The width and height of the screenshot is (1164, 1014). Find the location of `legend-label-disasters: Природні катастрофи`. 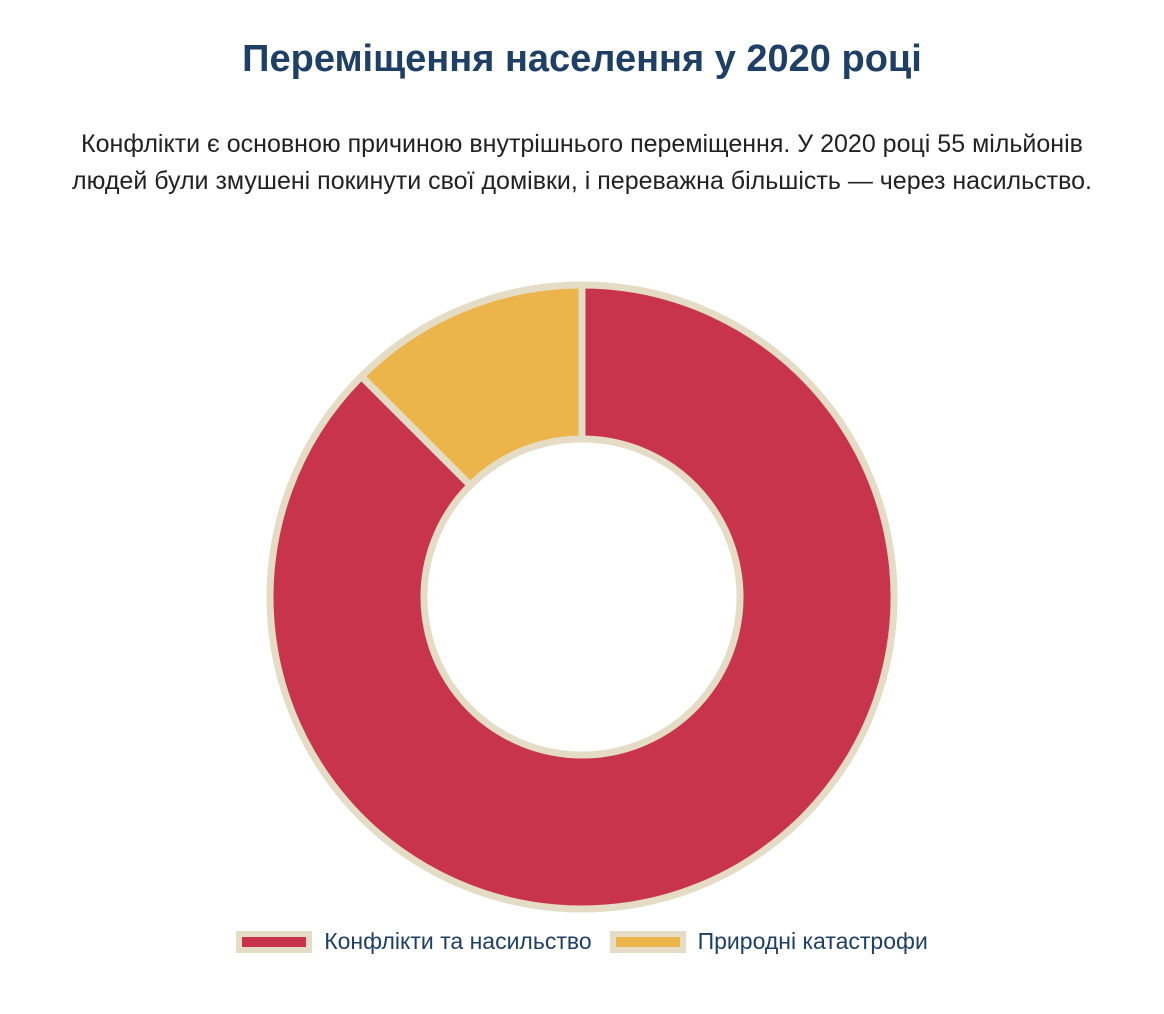

legend-label-disasters: Природні катастрофи is located at coordinates (812, 941).